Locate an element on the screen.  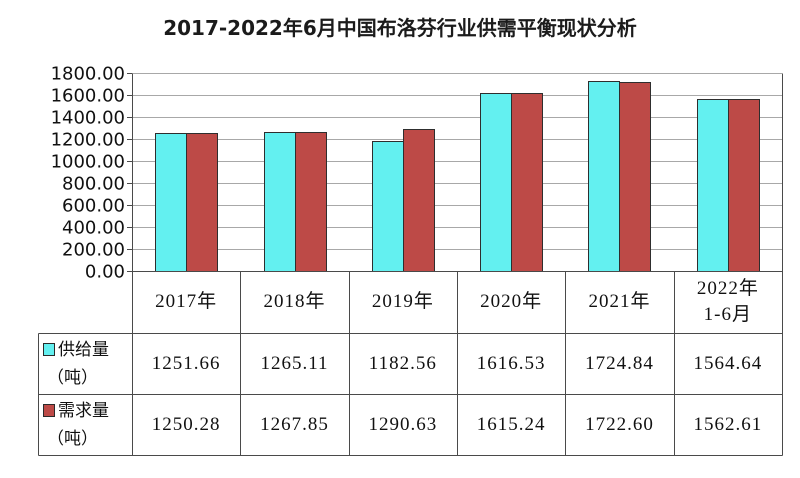
supply-value-cell: 1182.56 is located at coordinates (402, 363).